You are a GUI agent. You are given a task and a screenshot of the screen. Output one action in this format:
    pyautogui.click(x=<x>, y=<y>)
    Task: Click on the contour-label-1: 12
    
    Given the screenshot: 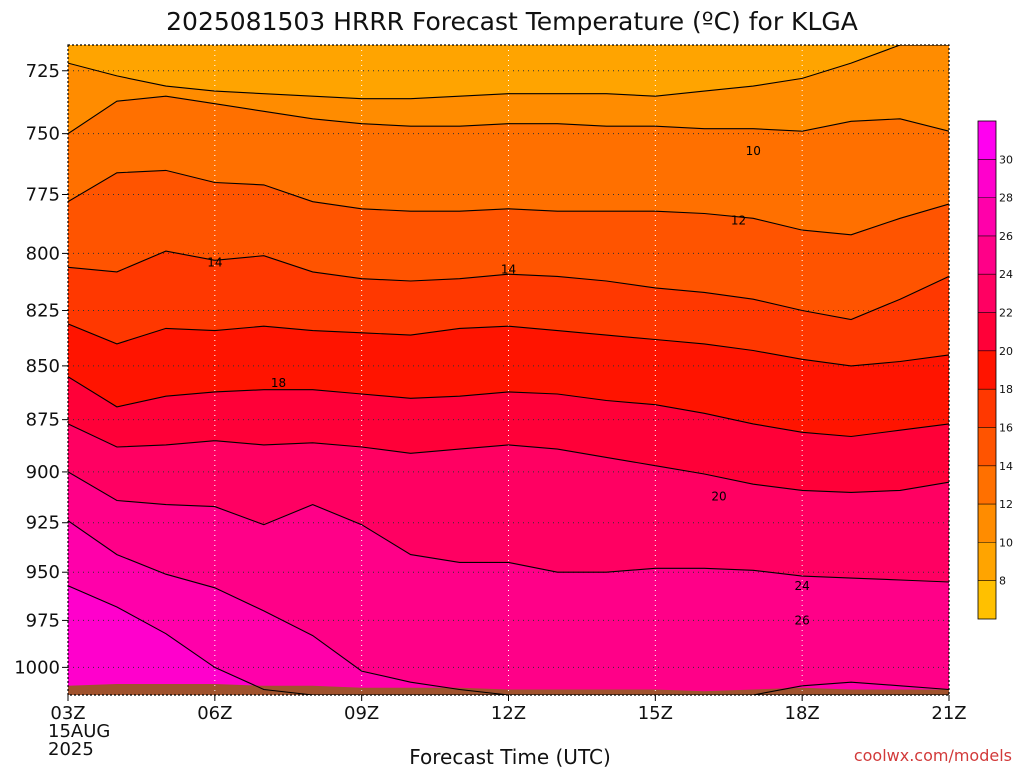 What is the action you would take?
    pyautogui.click(x=738, y=221)
    